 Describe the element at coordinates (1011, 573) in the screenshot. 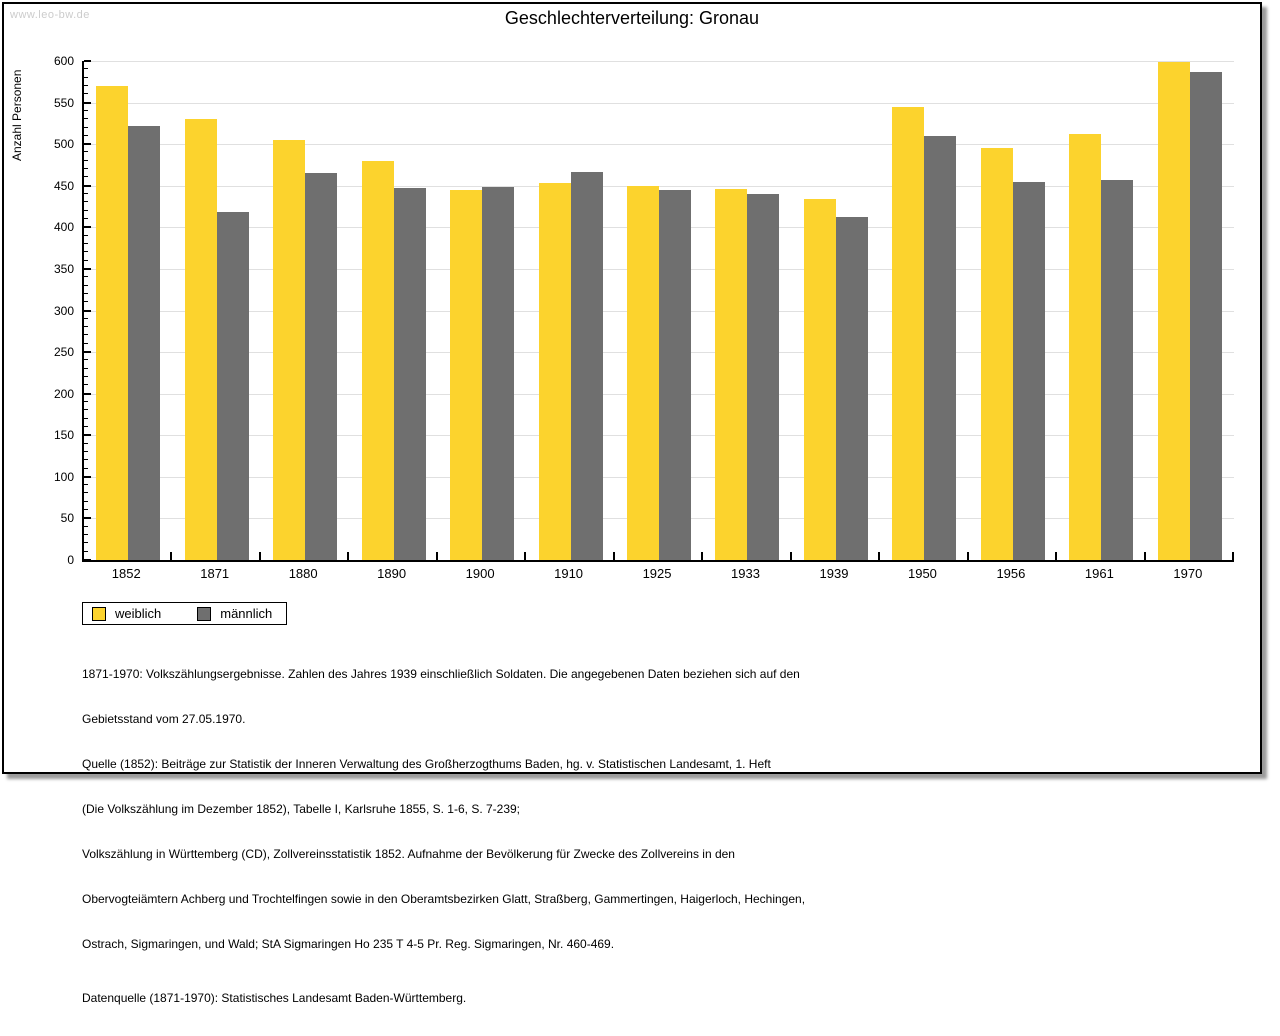

I see `x-tick-label: 1956` at that location.